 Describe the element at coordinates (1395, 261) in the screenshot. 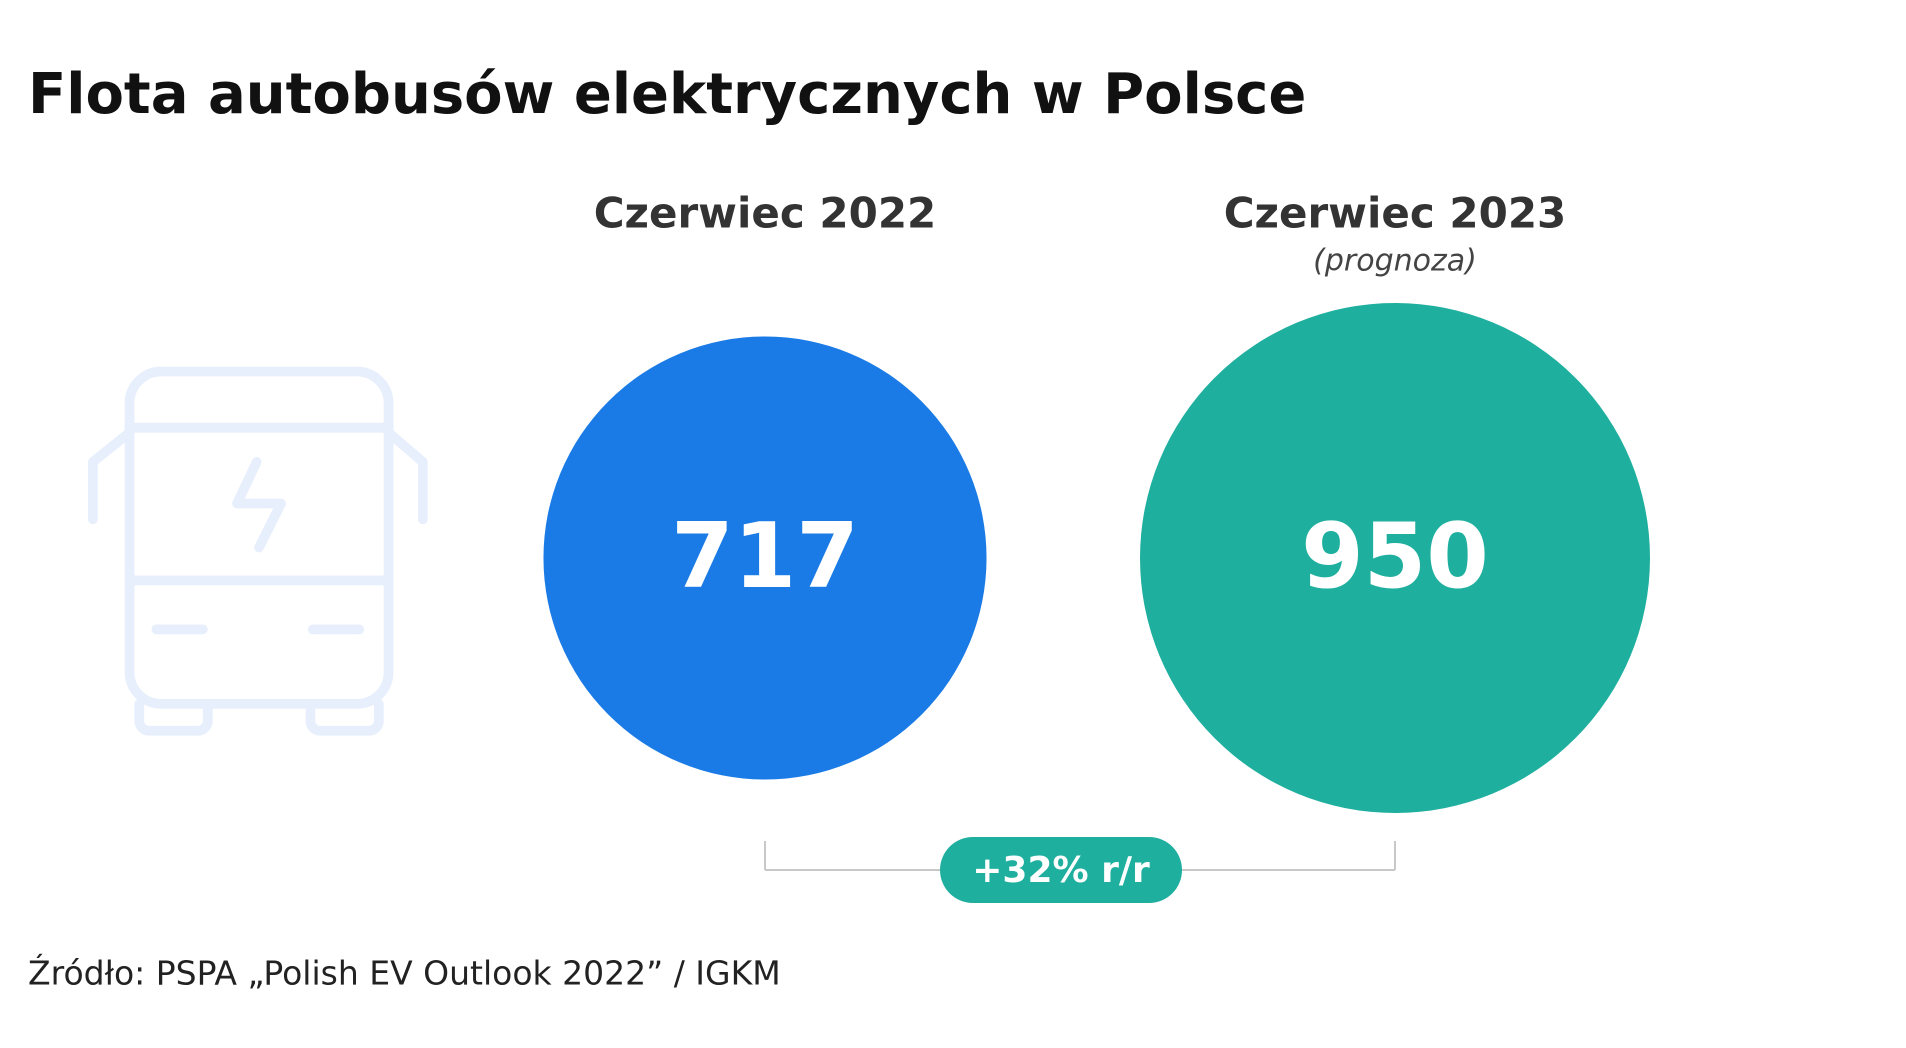

I see `category-note: (prognoza)` at that location.